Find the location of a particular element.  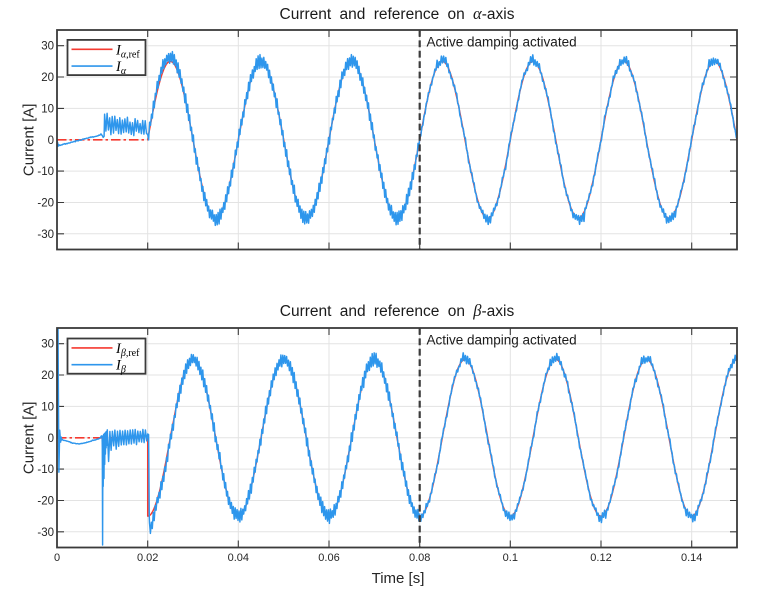

svg-text: 0.08 is located at coordinates (419, 558).